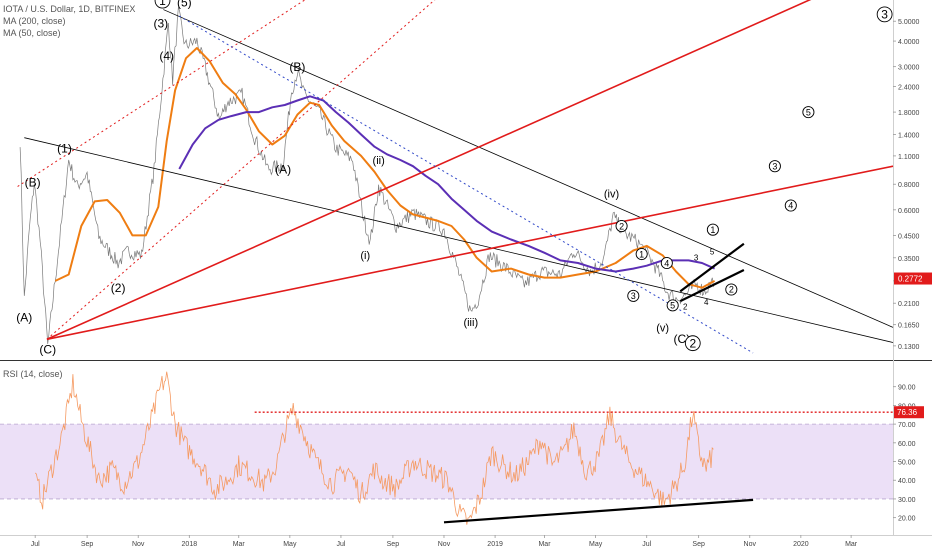 The image size is (932, 550). Describe the element at coordinates (909, 347) in the screenshot. I see `price-tick-label-15: 0.1300` at that location.